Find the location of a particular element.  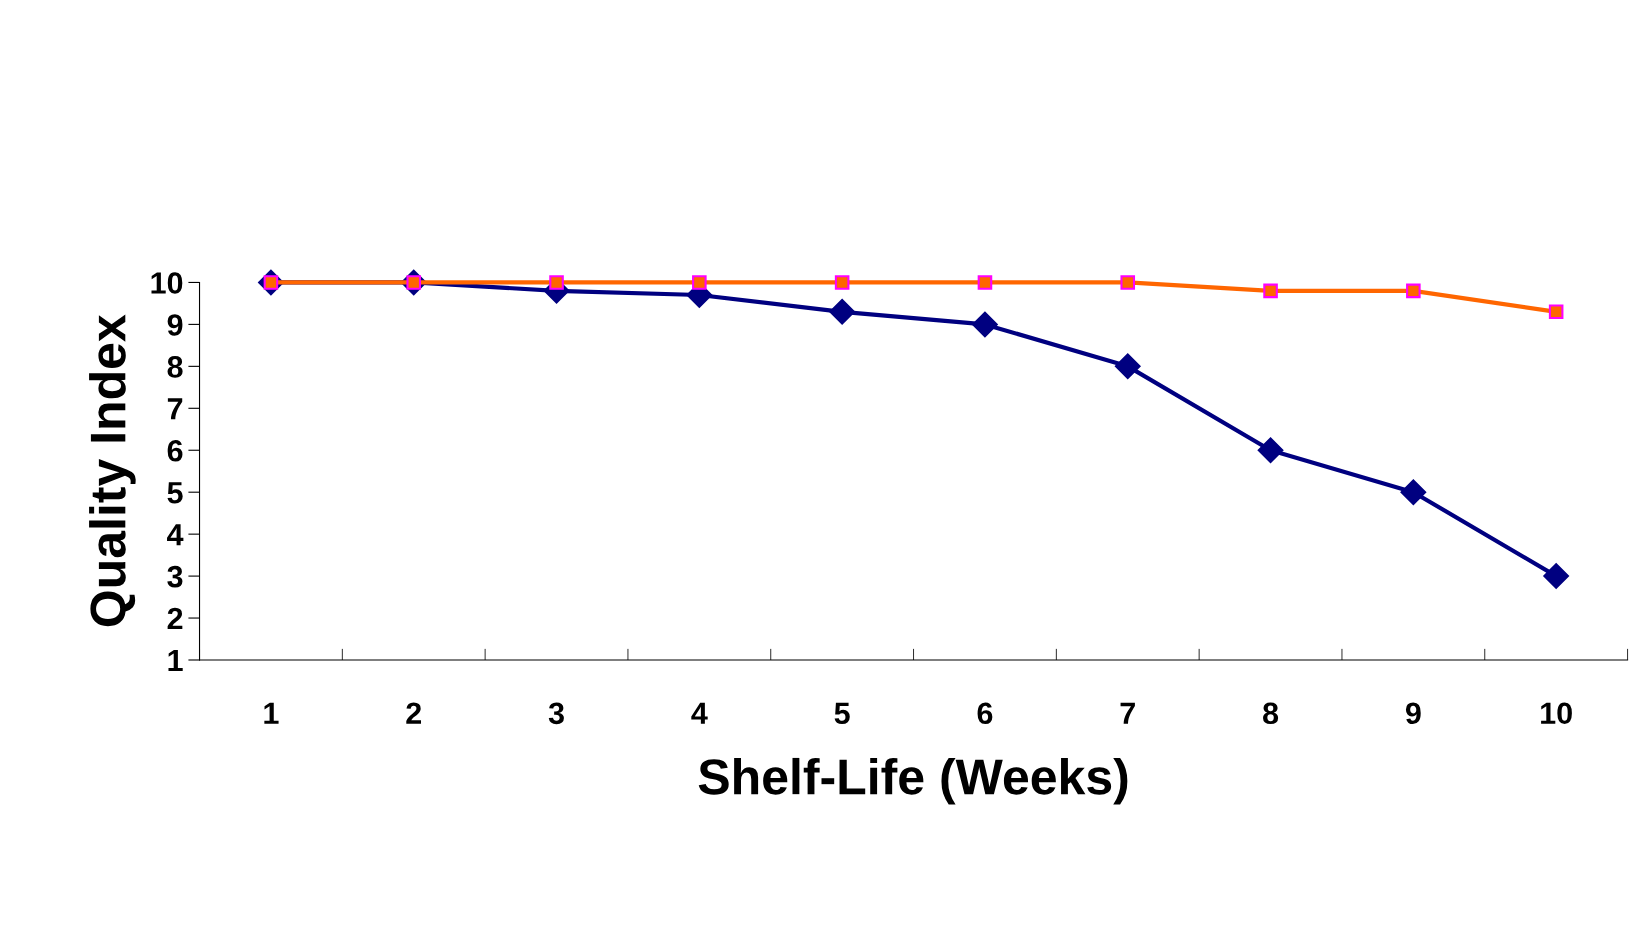

x-tick-label: 6 is located at coordinates (985, 713).